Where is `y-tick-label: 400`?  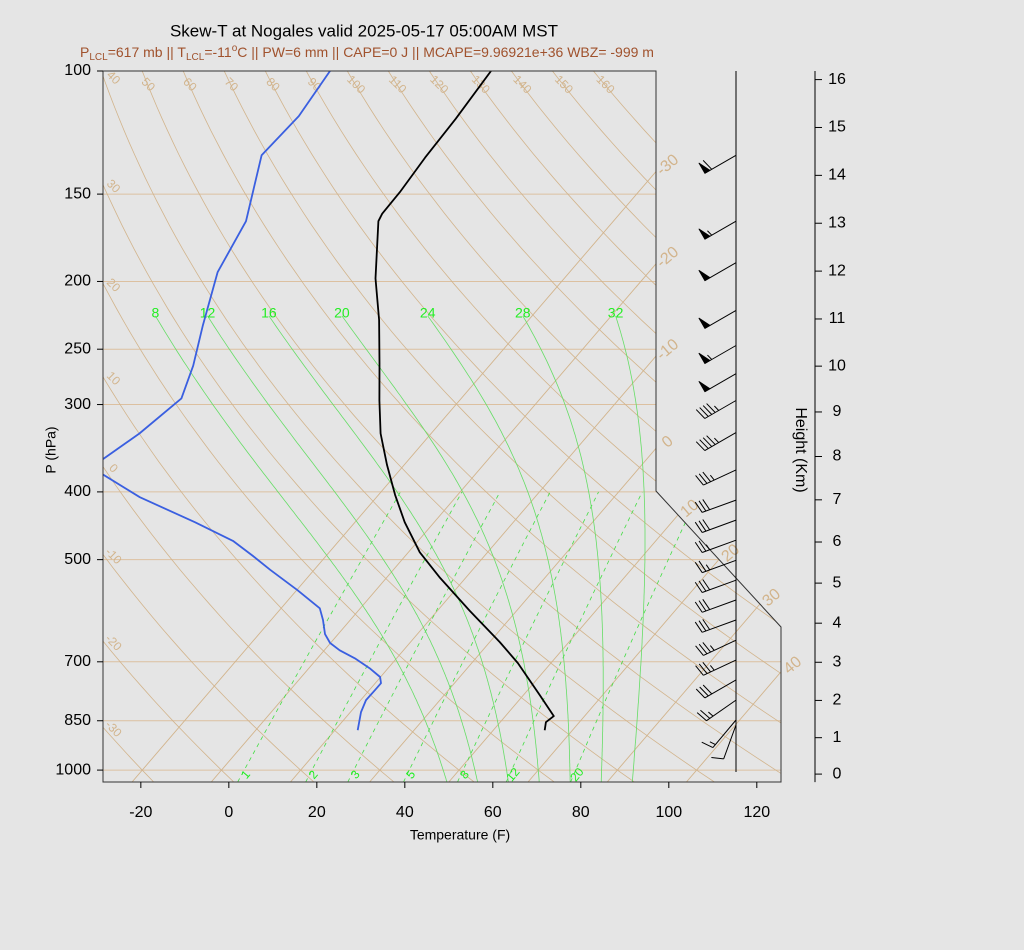 y-tick-label: 400 is located at coordinates (77, 491).